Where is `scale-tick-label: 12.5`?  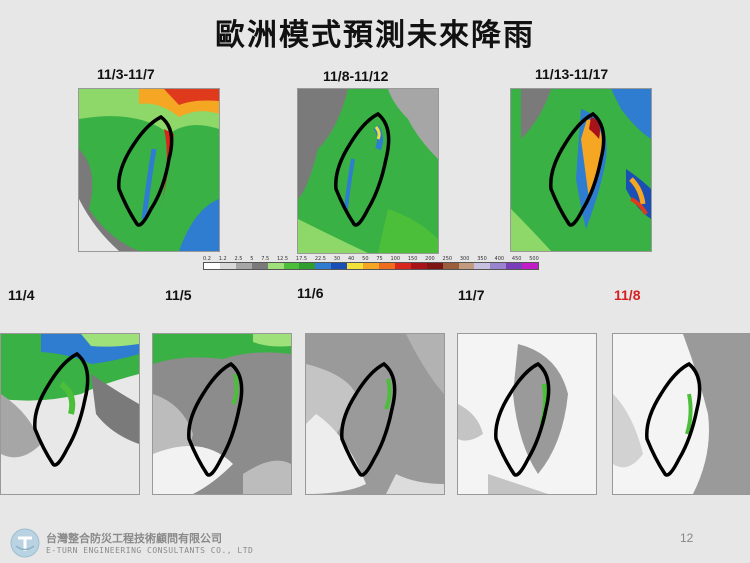
scale-tick-label: 12.5 is located at coordinates (282, 259).